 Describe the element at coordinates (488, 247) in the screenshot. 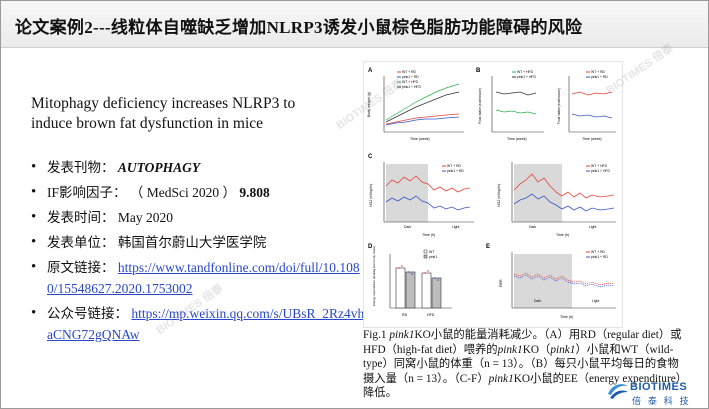

I see `panel-e-letter: E` at that location.